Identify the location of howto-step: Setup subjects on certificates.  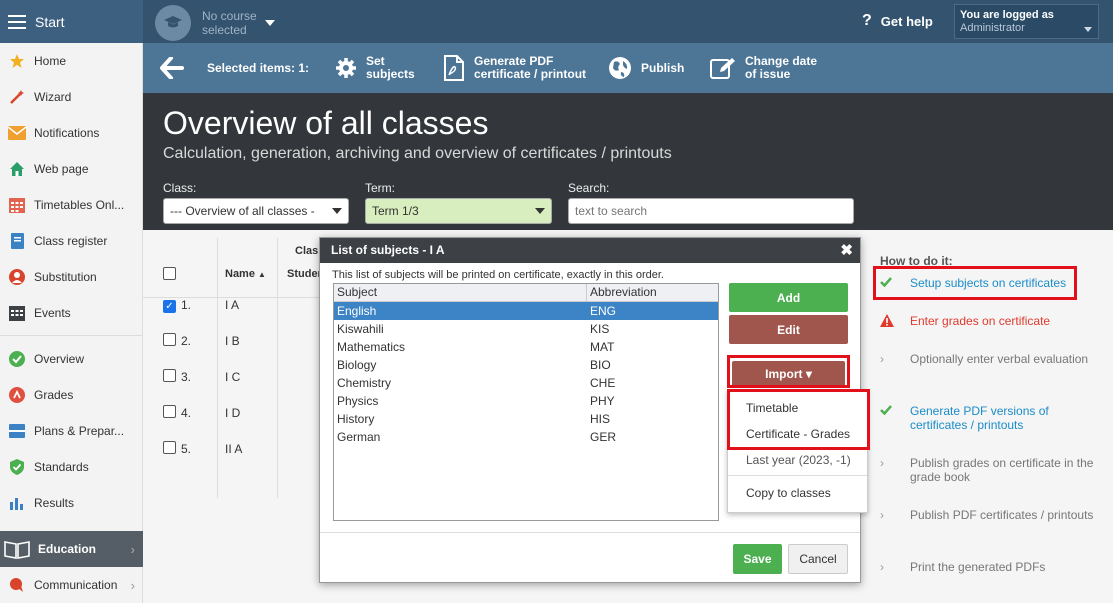
(990, 283).